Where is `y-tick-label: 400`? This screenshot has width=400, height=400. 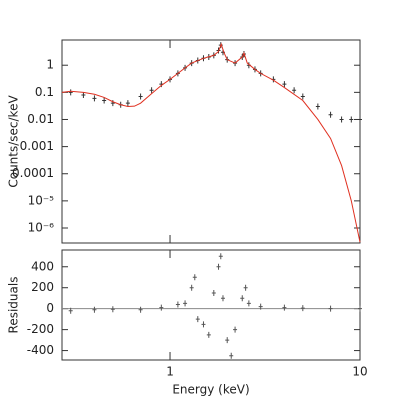
y-tick-label: 400 is located at coordinates (42, 266).